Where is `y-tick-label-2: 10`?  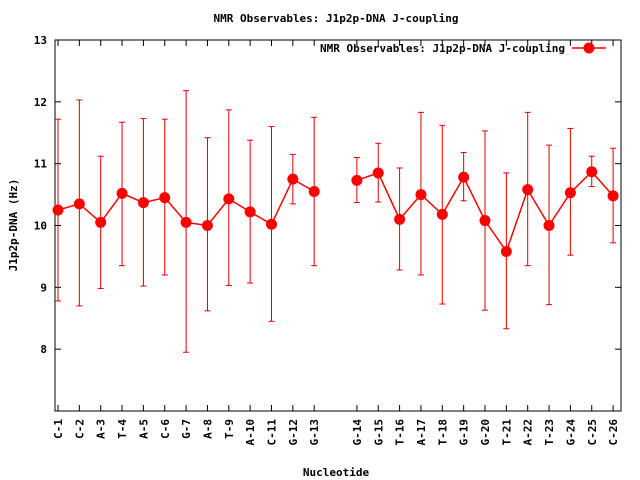 y-tick-label-2: 10 is located at coordinates (40, 226).